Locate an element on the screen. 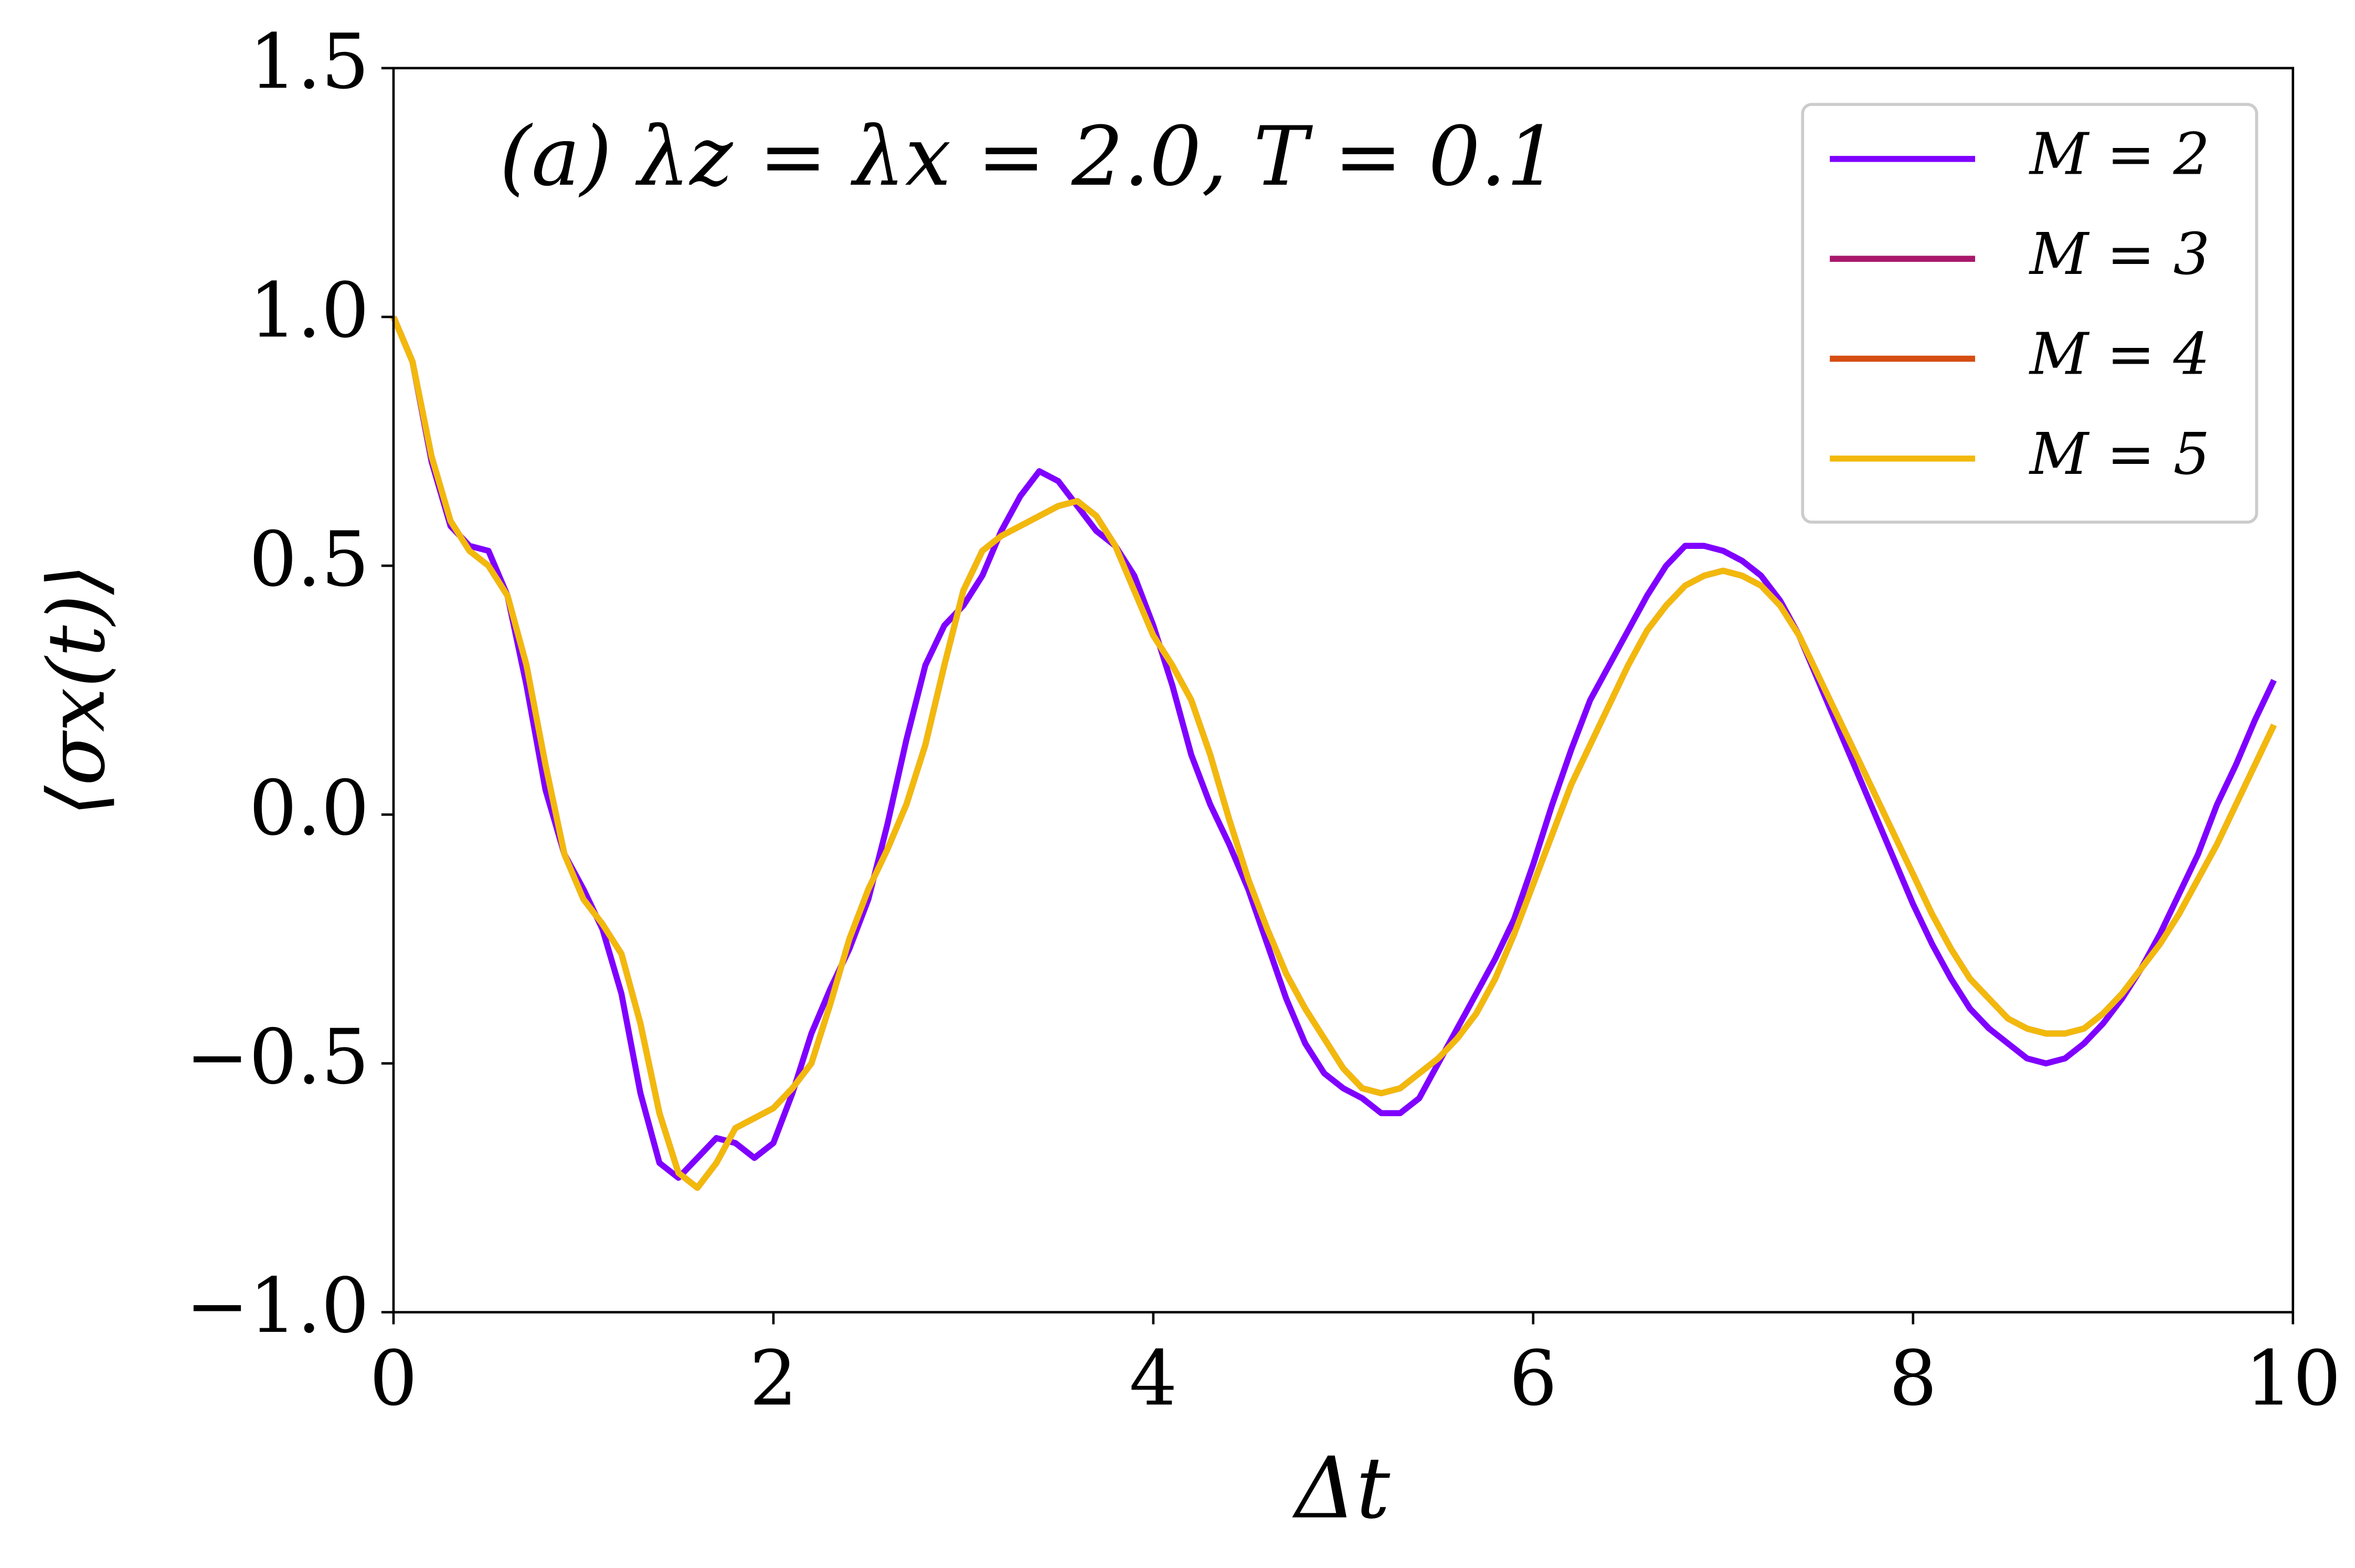 This screenshot has height=1568, width=2355. y-tick-label: 0.0 is located at coordinates (309, 809).